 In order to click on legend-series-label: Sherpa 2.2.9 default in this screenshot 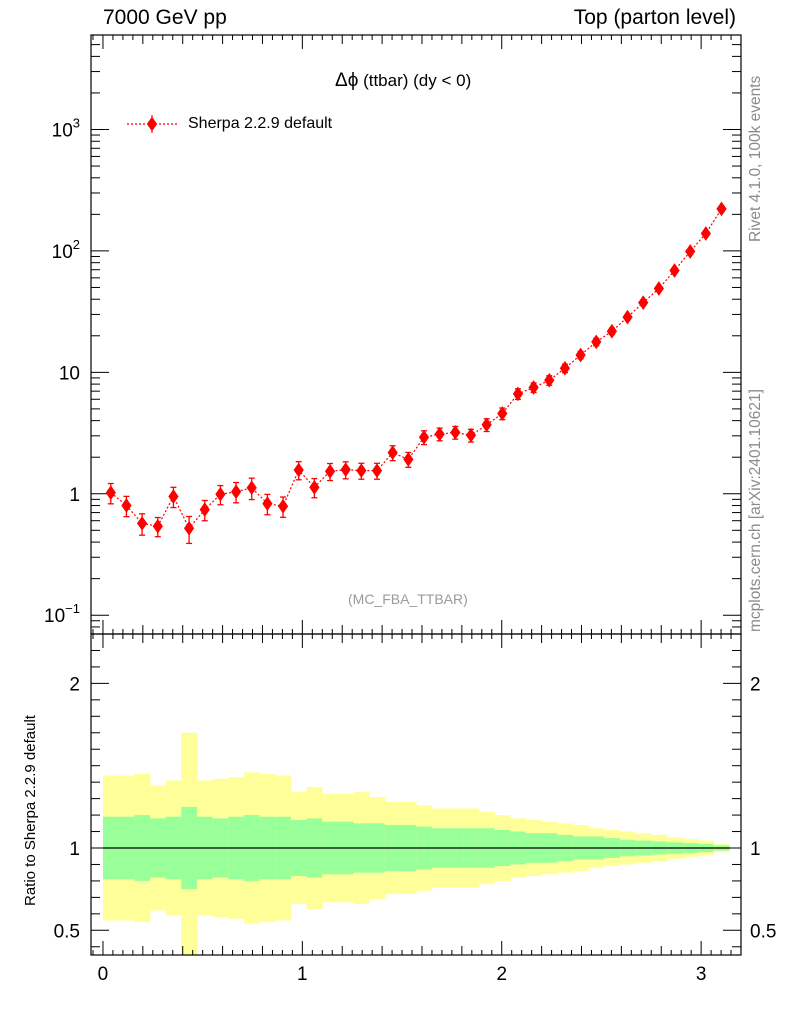, I will do `click(260, 123)`.